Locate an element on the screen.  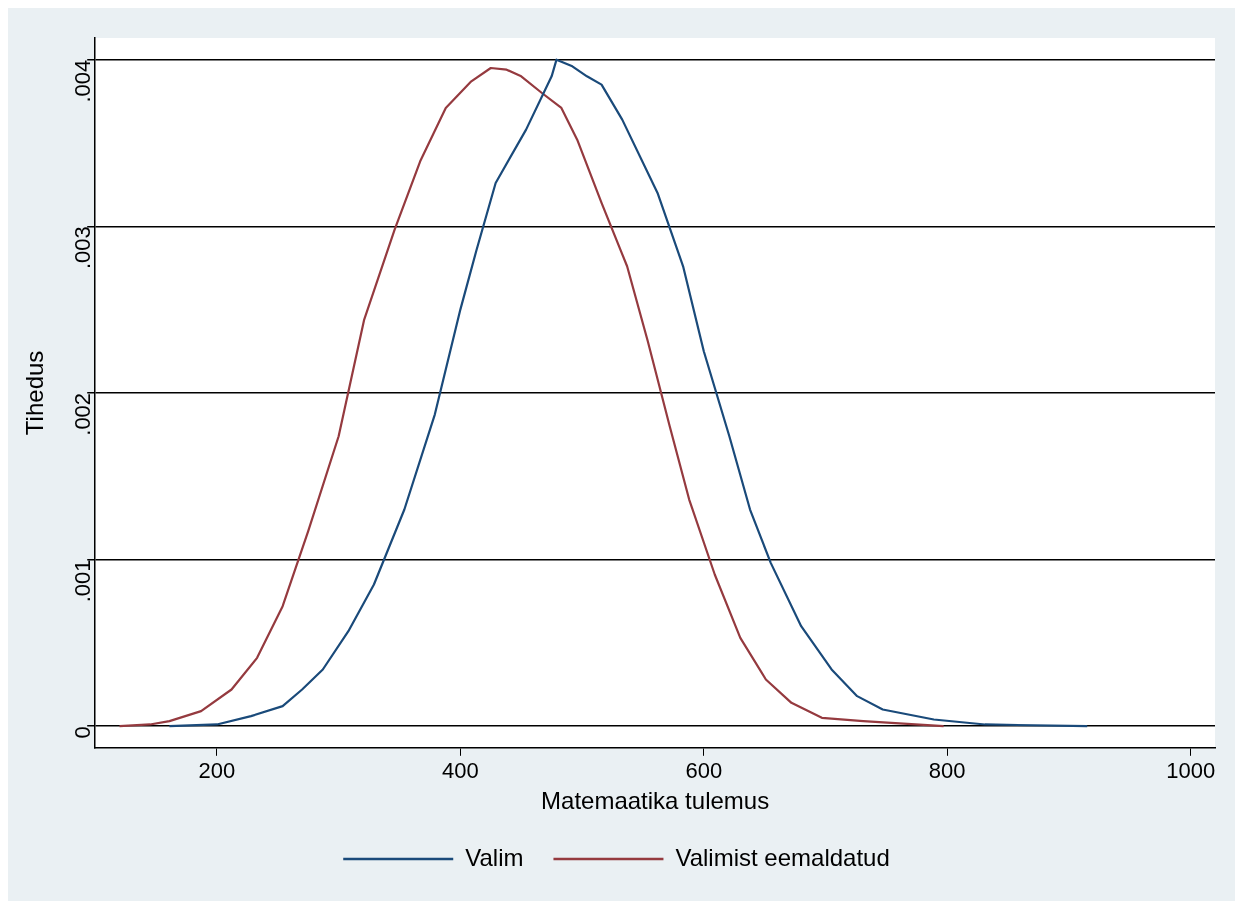
y-tick-label: .002 is located at coordinates (83, 414).